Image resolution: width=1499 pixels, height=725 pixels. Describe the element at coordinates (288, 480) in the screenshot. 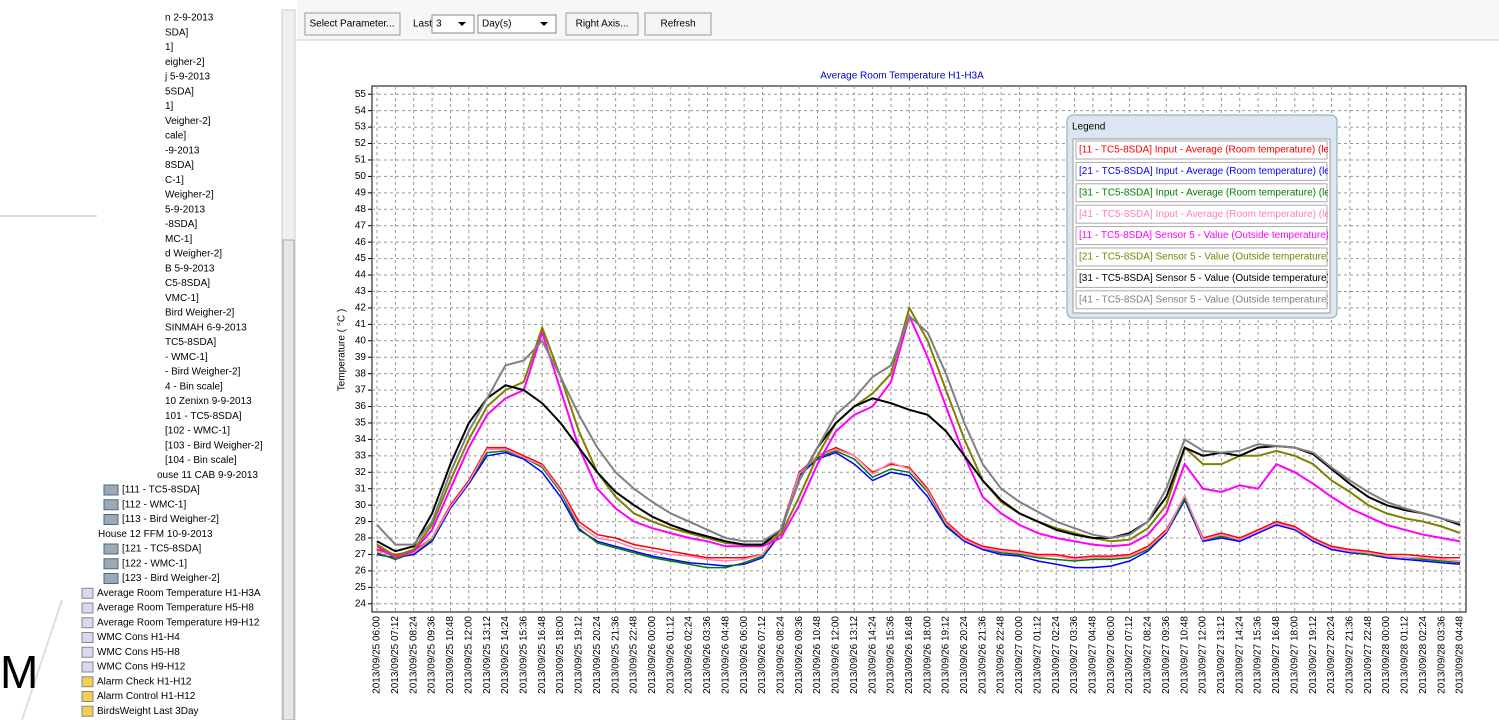

I see `scroll-thumb` at that location.